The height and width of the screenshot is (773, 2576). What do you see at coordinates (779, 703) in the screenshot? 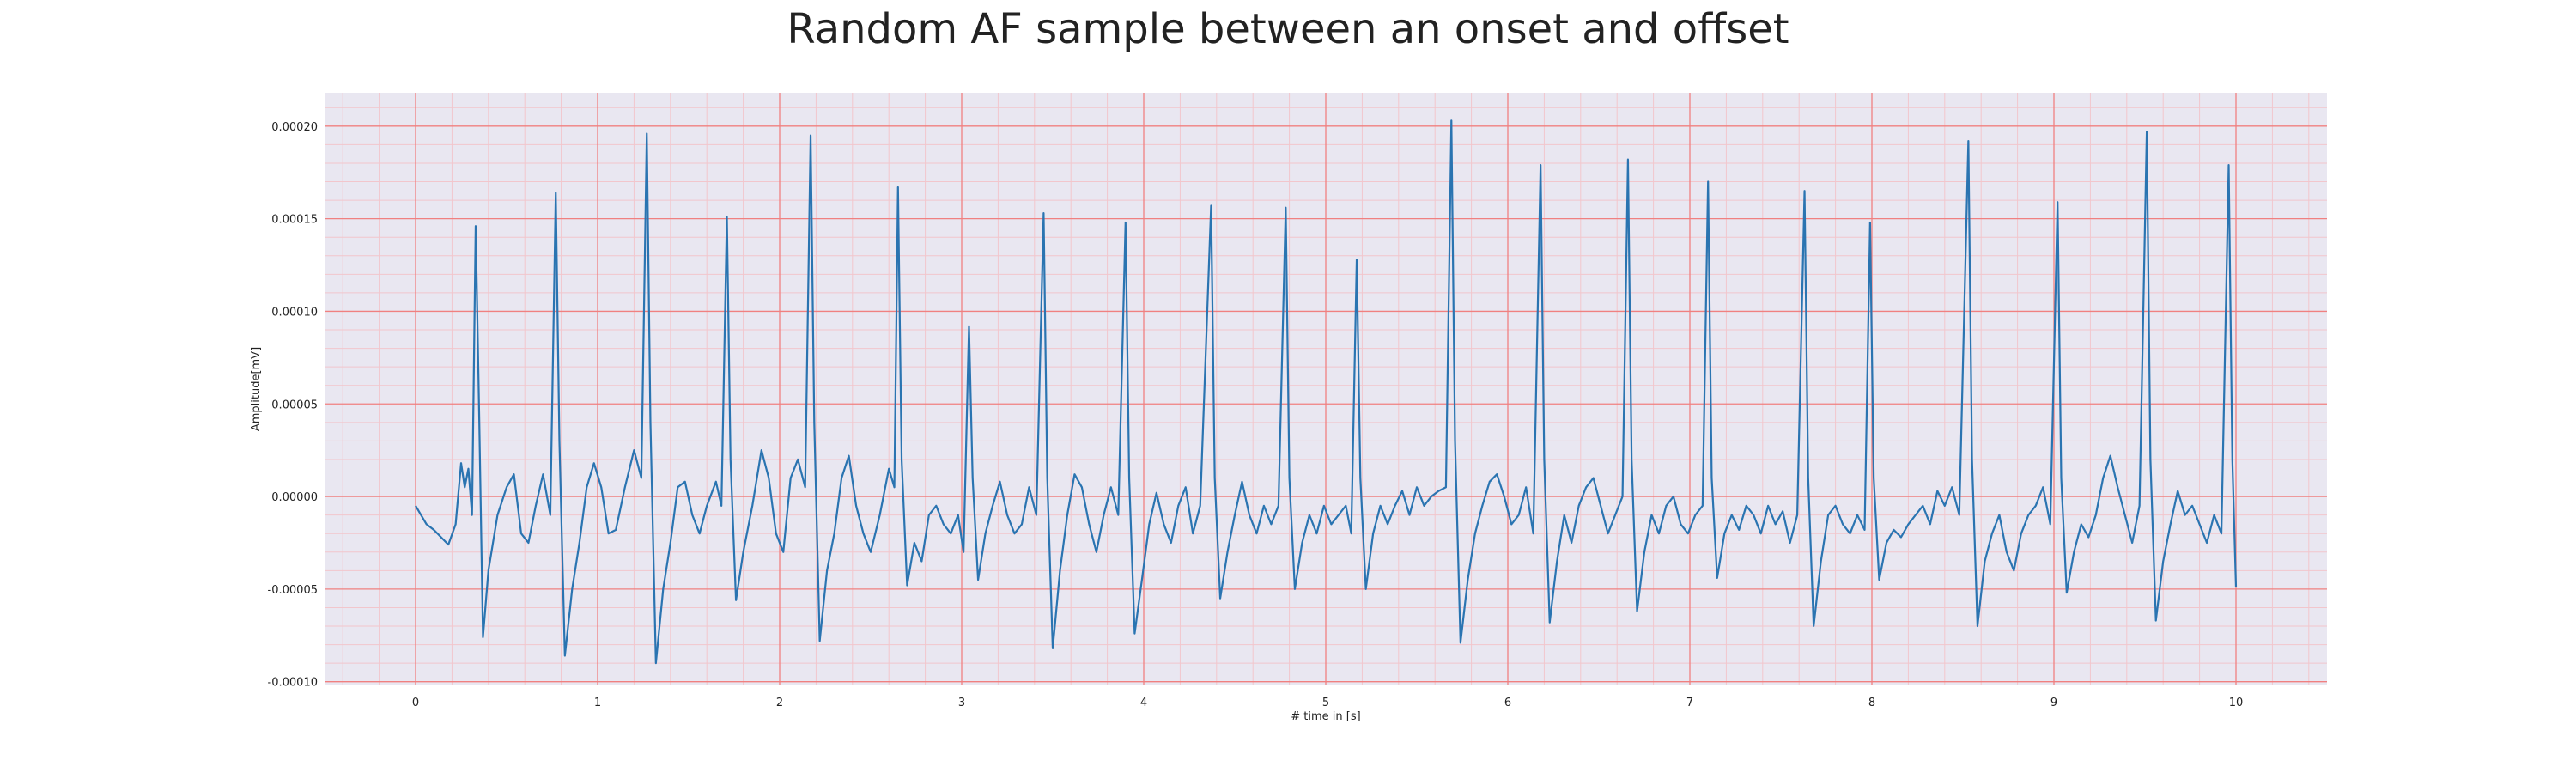
I see `x-tick-label: 2` at bounding box center [779, 703].